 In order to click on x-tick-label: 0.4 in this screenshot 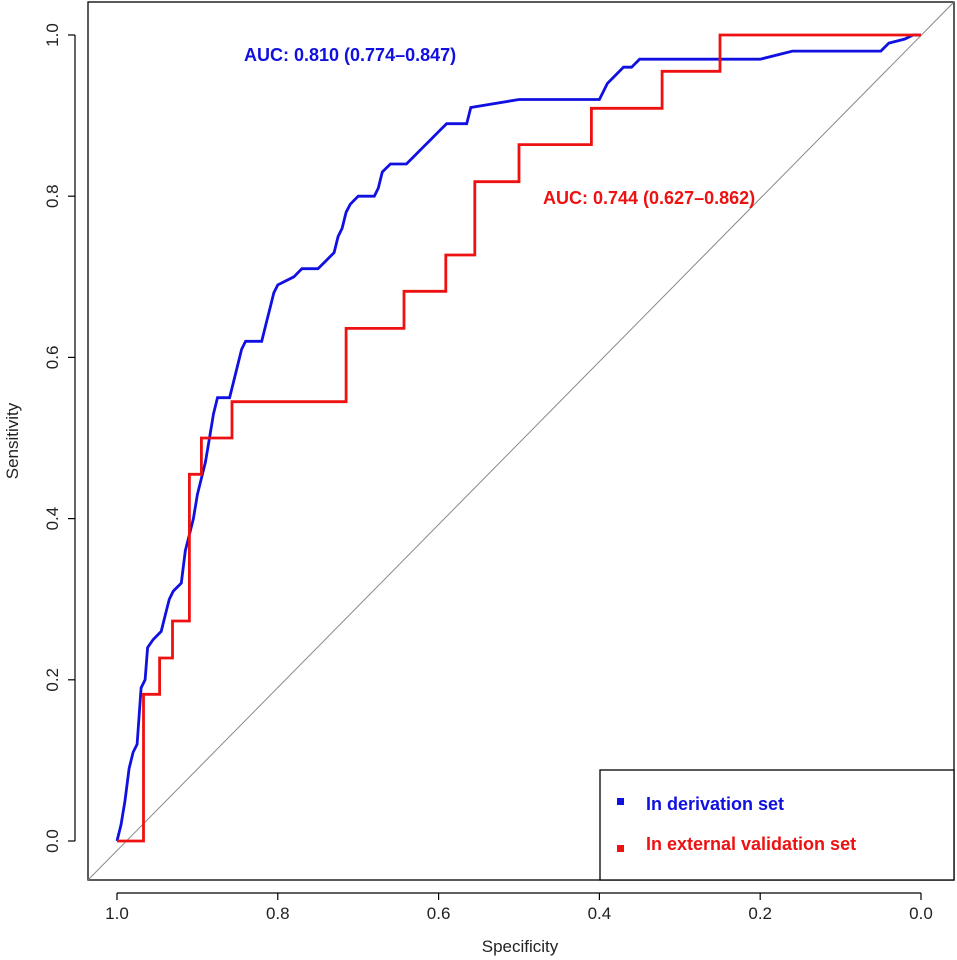, I will do `click(600, 913)`.